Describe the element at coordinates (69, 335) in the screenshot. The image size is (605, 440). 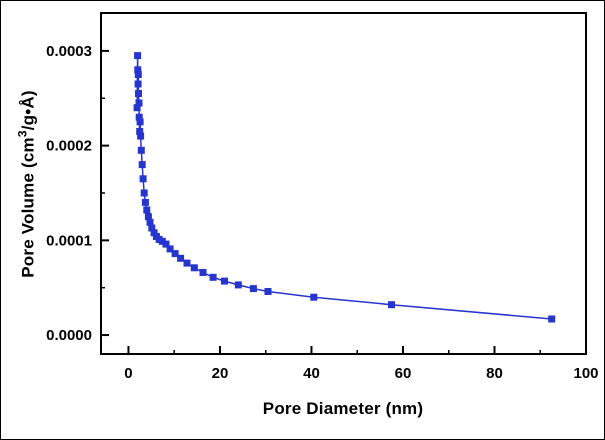
I see `y-tick-label: 0.0000` at that location.